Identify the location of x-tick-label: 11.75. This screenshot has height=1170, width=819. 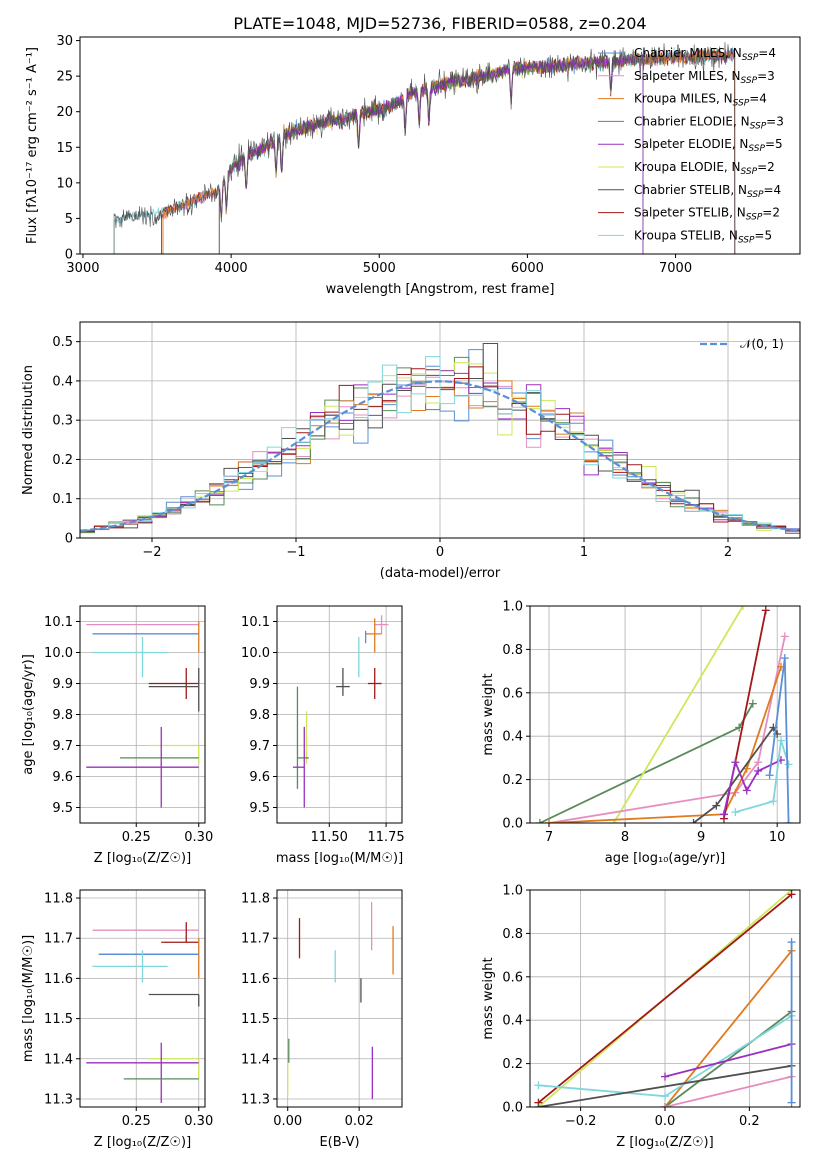
(385, 837).